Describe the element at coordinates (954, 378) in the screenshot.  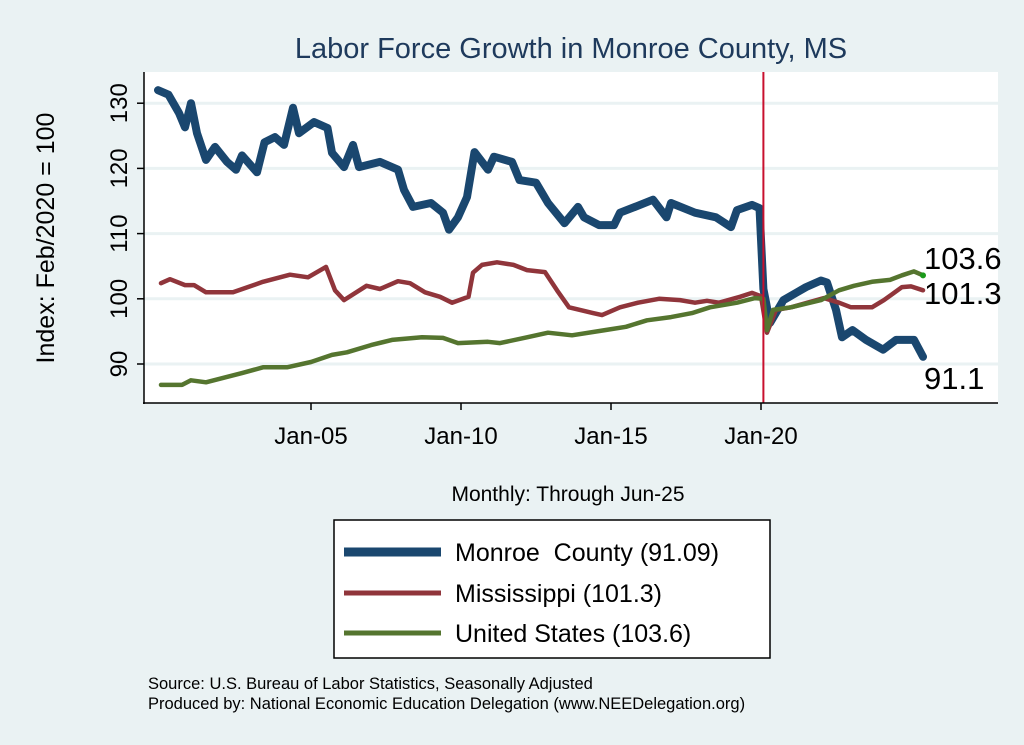
I see `end-label-monroe-county: 91.1` at that location.